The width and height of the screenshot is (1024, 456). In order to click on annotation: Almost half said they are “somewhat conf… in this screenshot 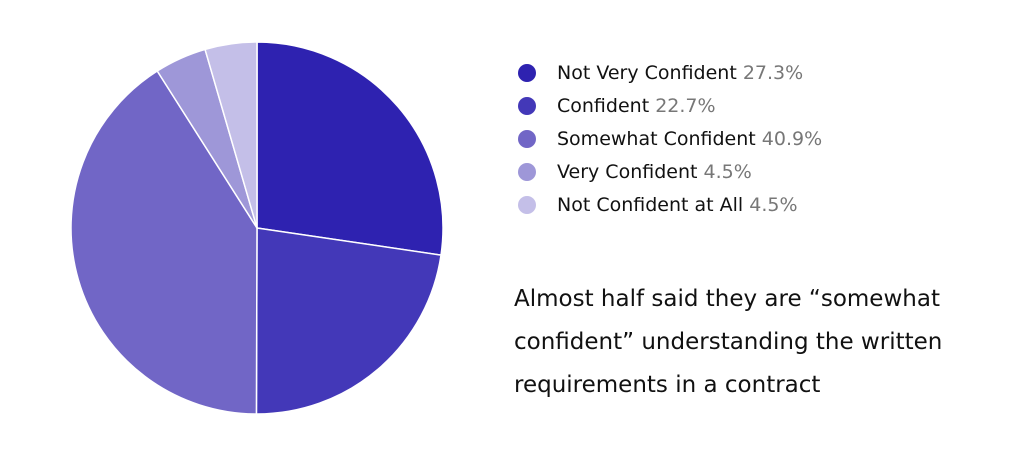, I will do `click(728, 342)`.